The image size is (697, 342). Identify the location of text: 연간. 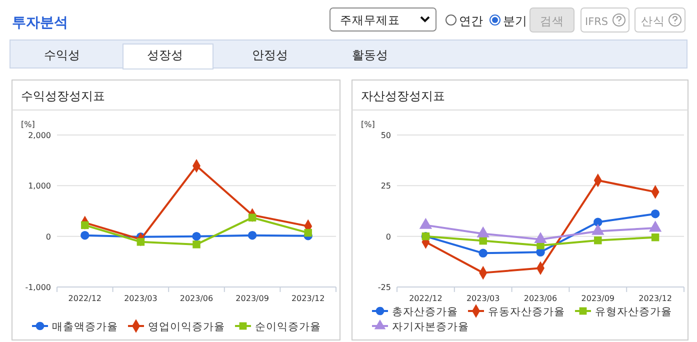
(471, 21).